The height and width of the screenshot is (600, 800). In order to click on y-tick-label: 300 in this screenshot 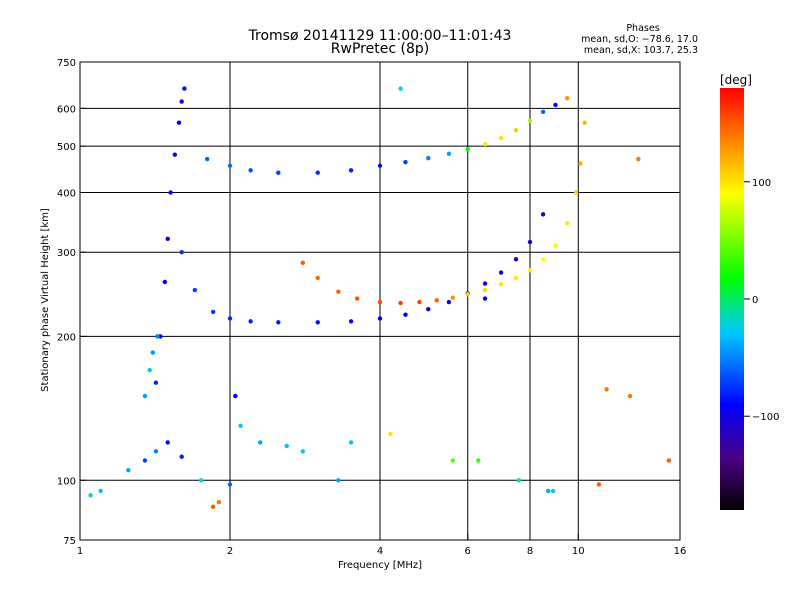, I will do `click(66, 253)`.